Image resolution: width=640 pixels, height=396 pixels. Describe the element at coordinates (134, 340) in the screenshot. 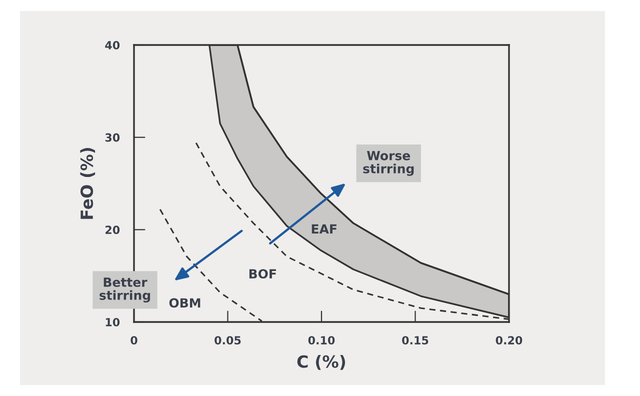

I see `x-tick-label: 0` at that location.